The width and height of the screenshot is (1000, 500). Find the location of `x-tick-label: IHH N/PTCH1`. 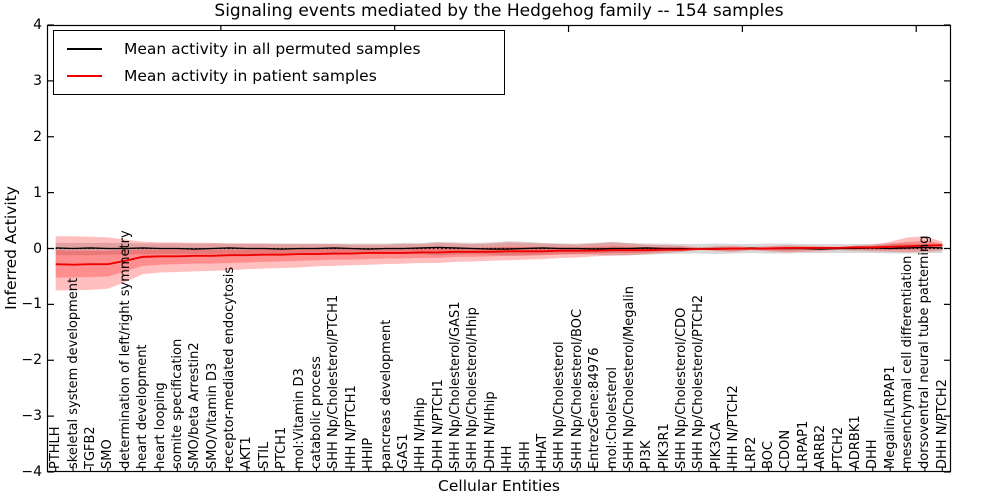

x-tick-label: IHH N/PTCH1 is located at coordinates (351, 427).